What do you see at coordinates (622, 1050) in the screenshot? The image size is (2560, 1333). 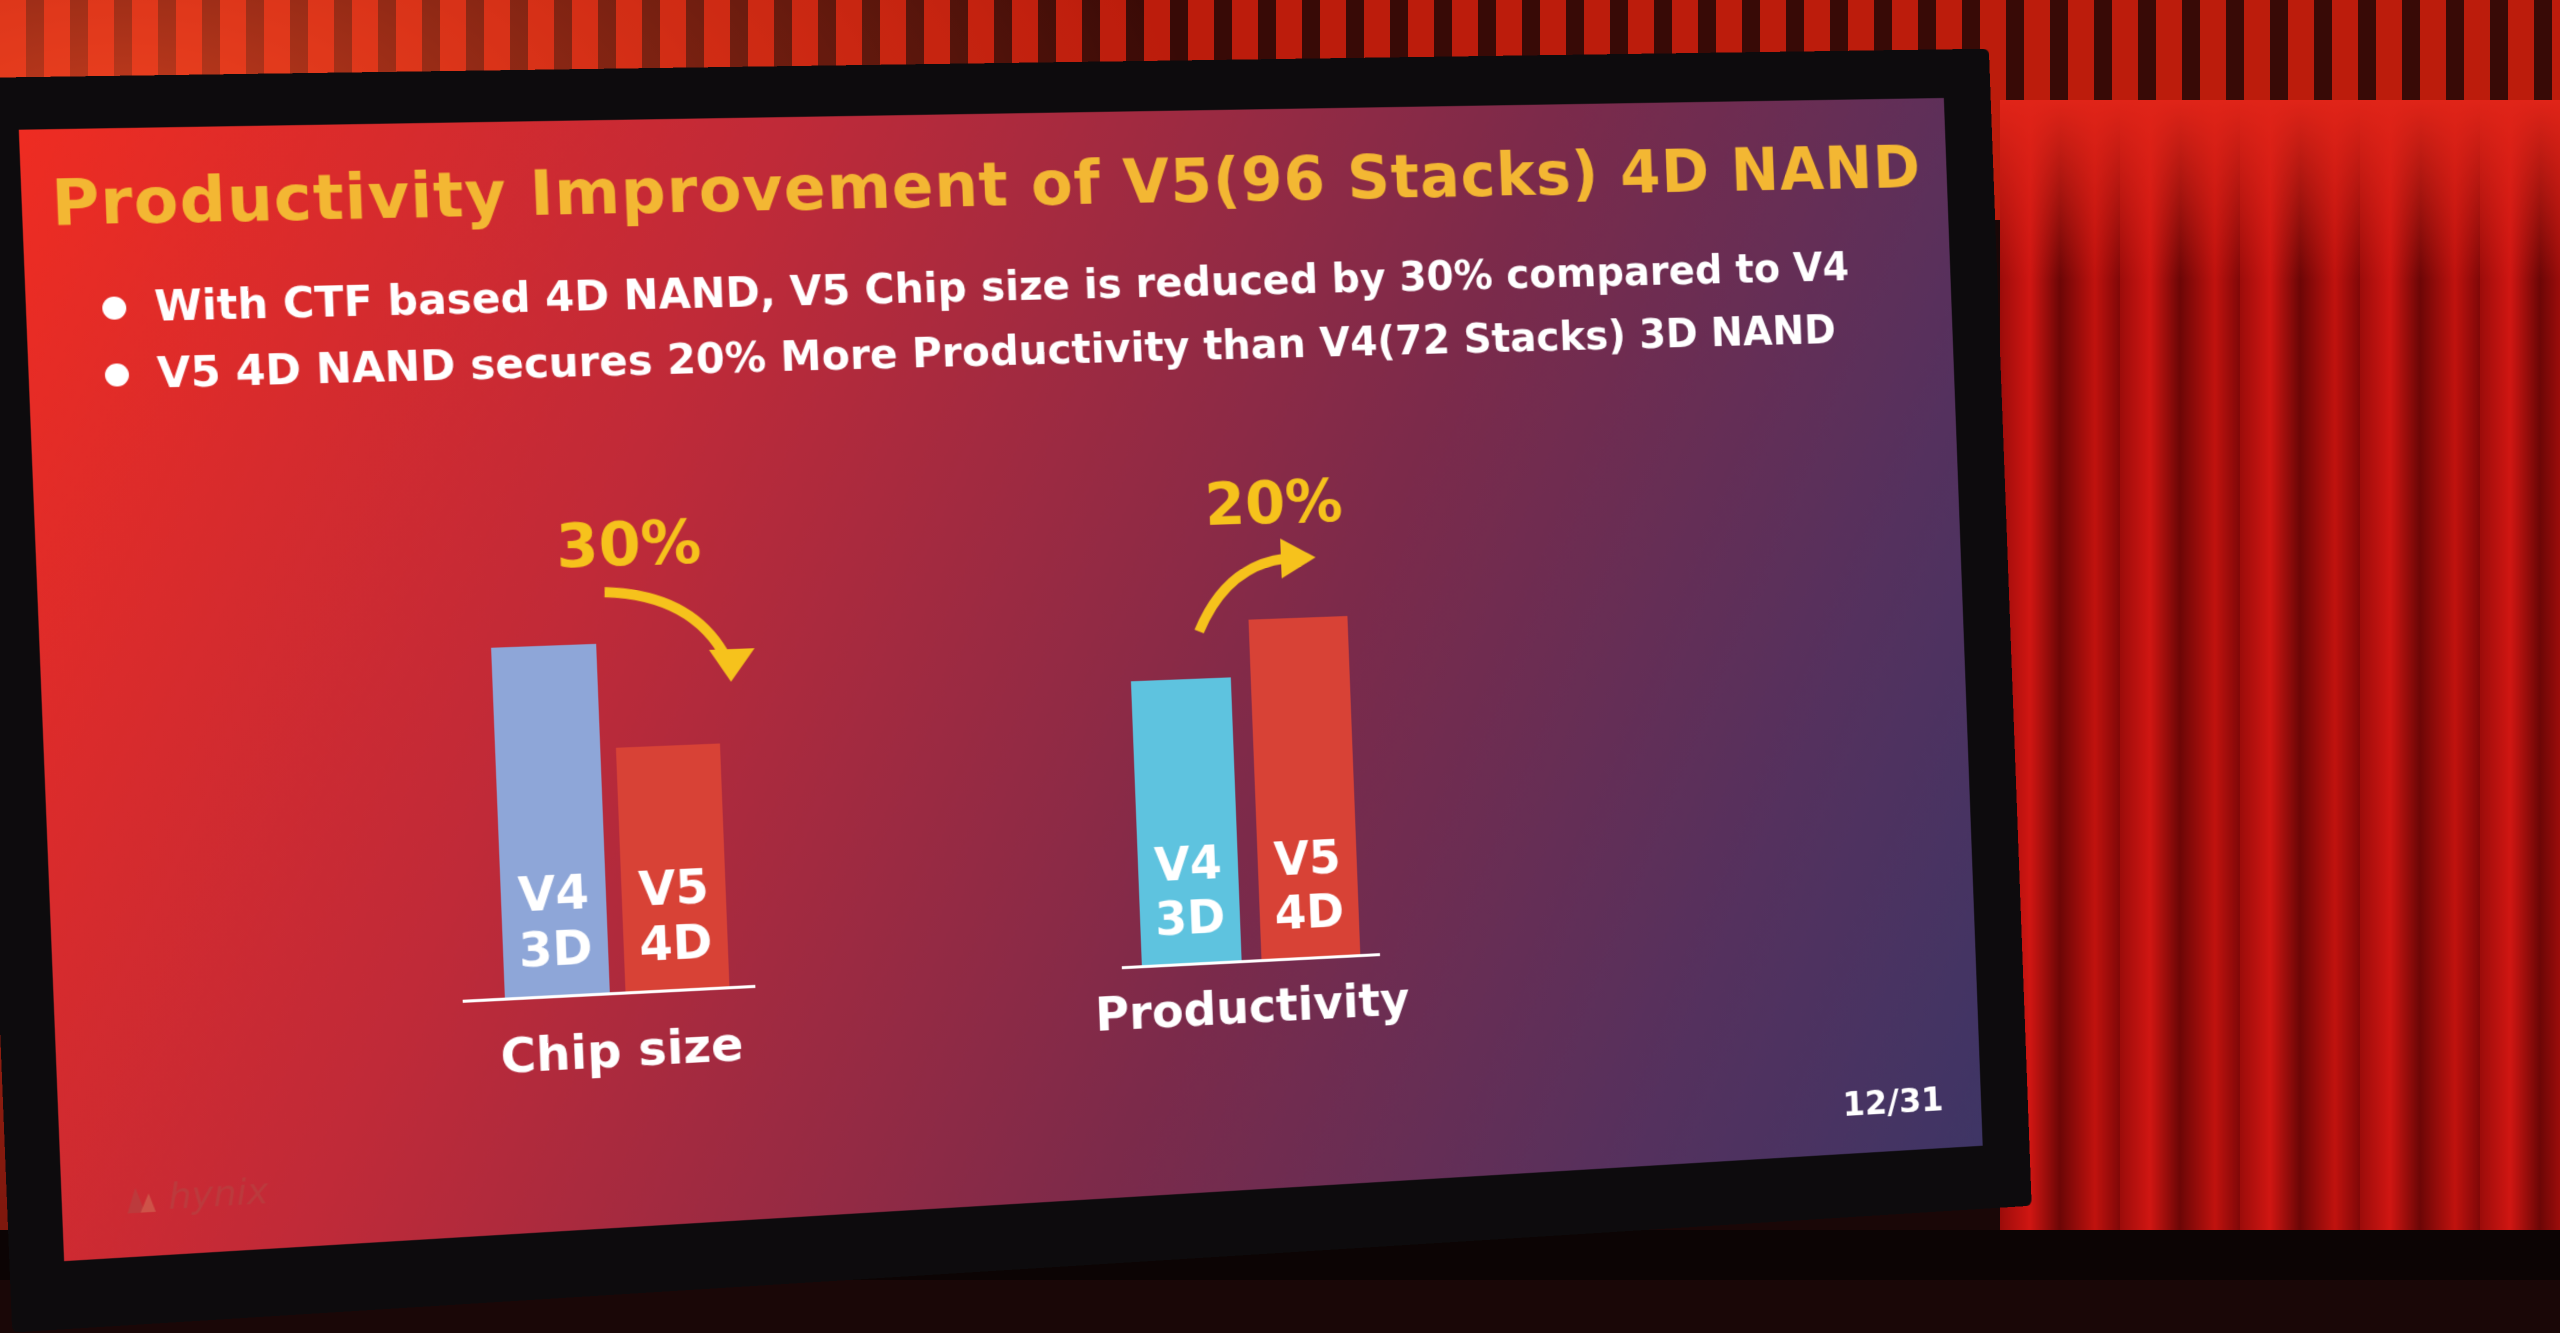 I see `chip-size-axis-label: Chip size` at bounding box center [622, 1050].